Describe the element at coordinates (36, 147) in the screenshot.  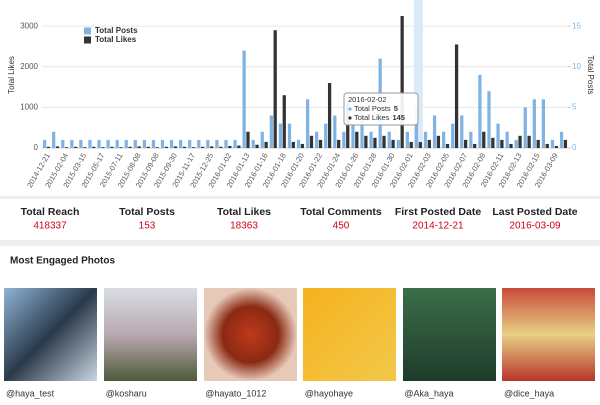
I see `y-tick-label: 0` at that location.